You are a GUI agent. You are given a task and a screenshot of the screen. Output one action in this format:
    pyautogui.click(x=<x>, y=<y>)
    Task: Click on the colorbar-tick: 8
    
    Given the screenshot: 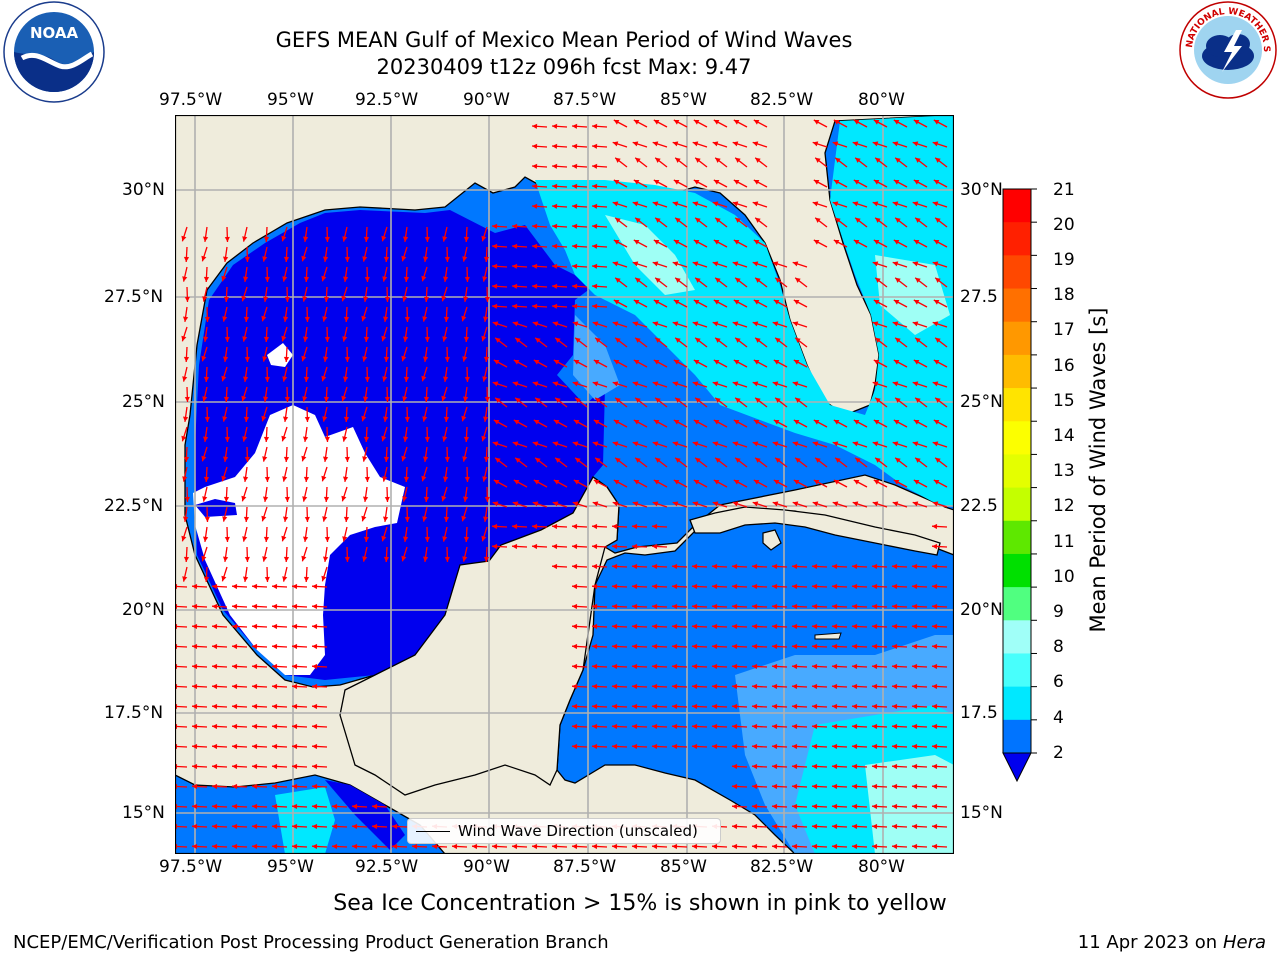 What is the action you would take?
    pyautogui.click(x=1058, y=647)
    